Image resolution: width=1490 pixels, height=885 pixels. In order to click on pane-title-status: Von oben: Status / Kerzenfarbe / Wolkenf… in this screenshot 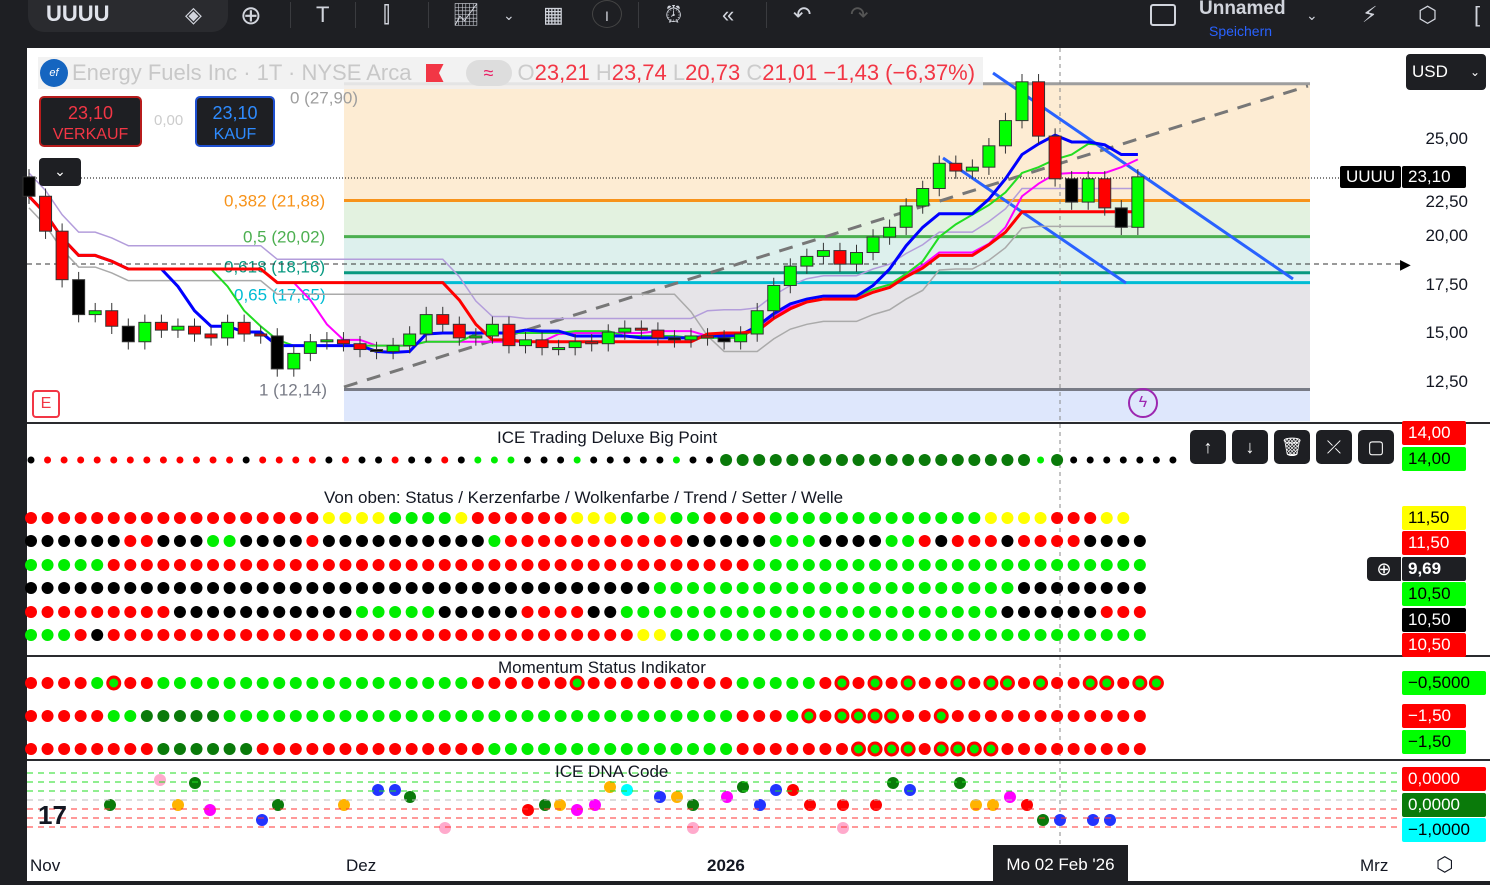, I will do `click(584, 497)`.